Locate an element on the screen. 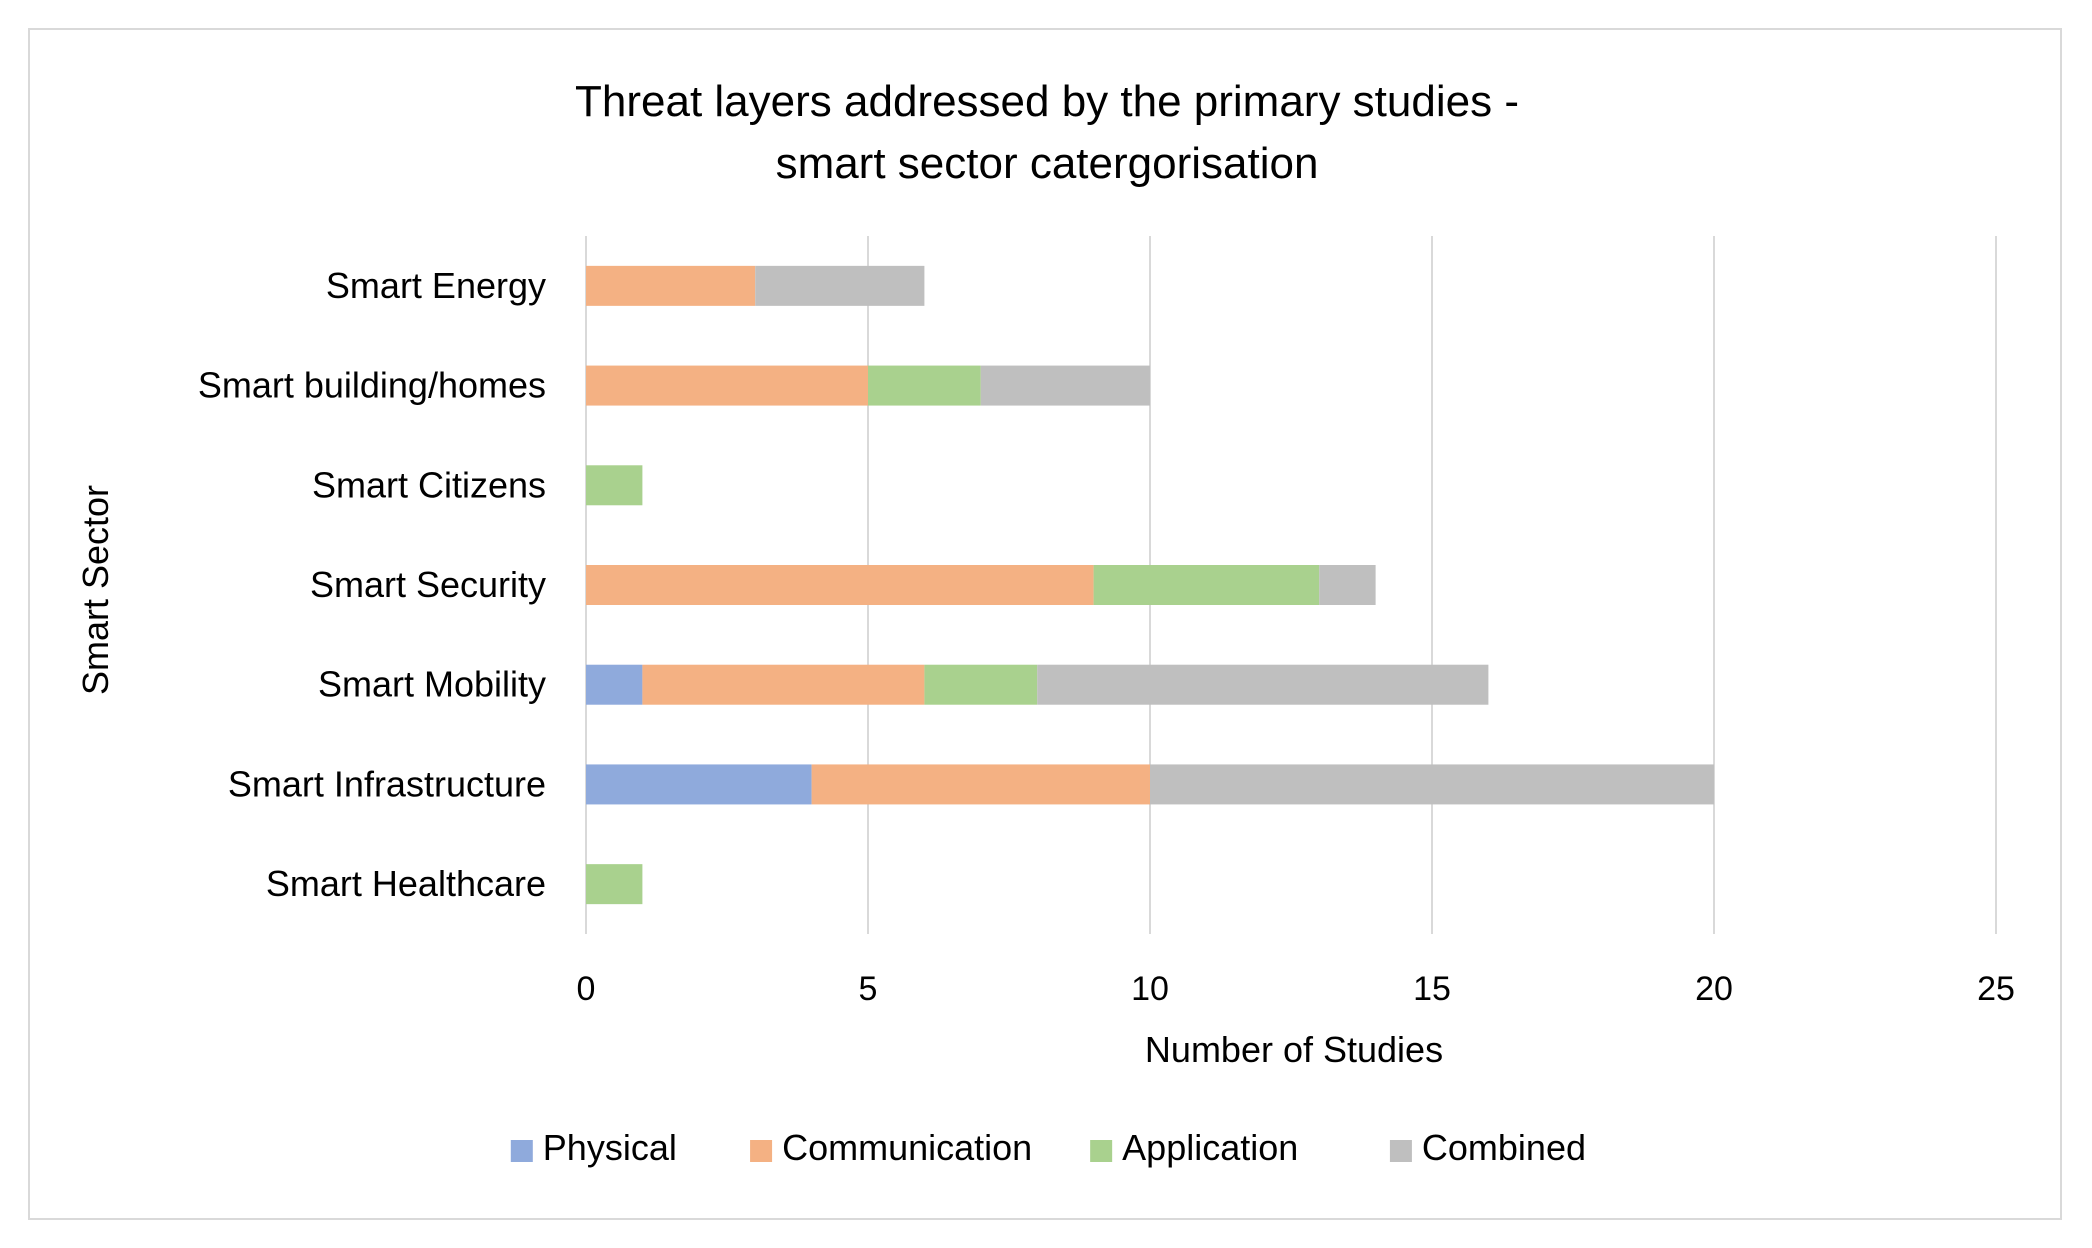 This screenshot has width=2092, height=1248. category-label: Smart Security is located at coordinates (428, 584).